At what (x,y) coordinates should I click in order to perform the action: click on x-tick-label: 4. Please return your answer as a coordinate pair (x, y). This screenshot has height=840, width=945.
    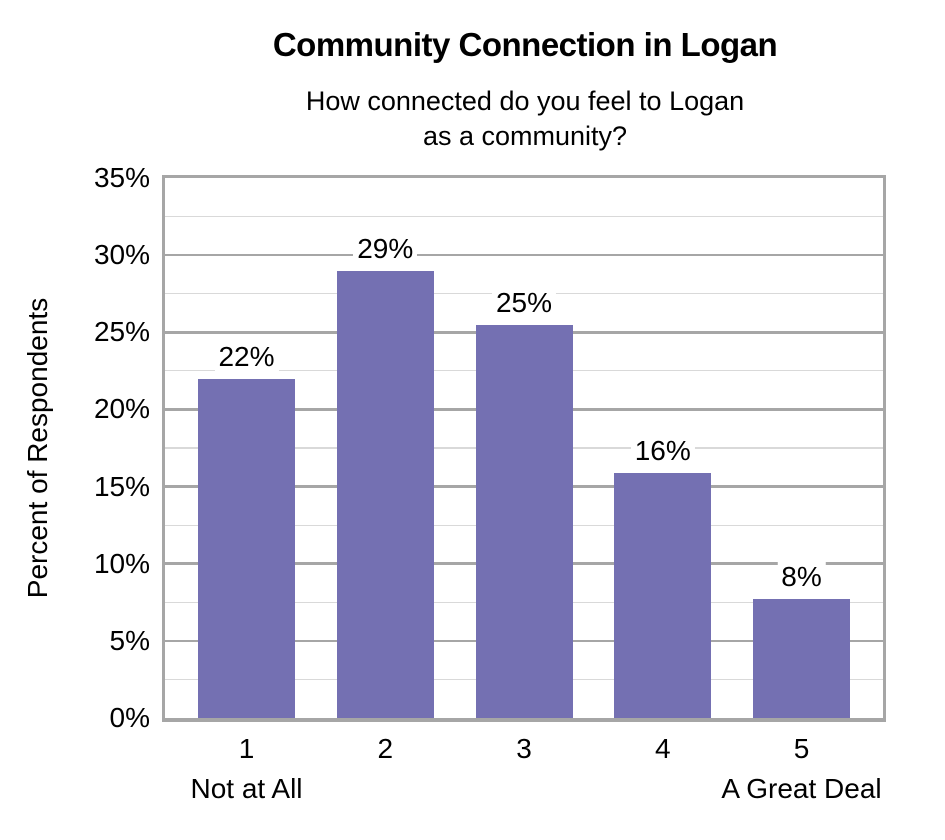
    Looking at the image, I should click on (662, 748).